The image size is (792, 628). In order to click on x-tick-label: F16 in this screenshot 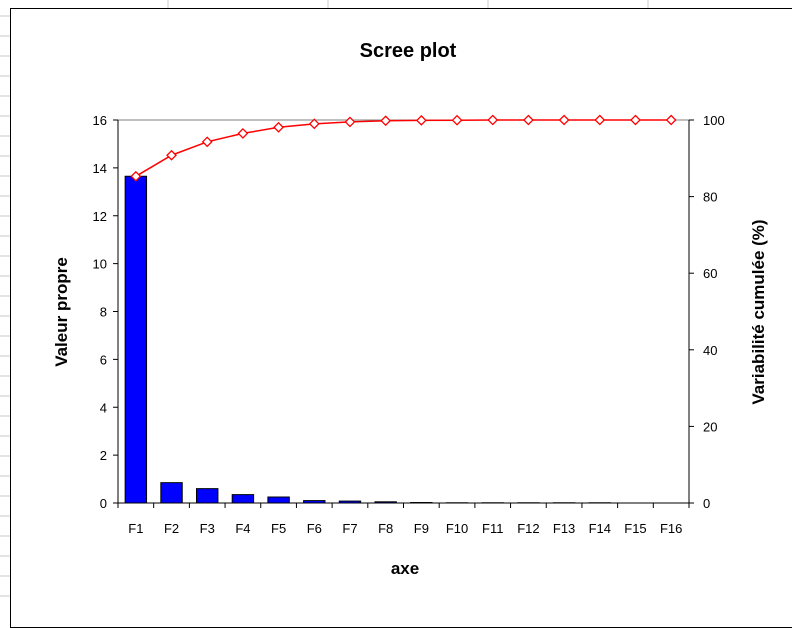, I will do `click(671, 528)`.